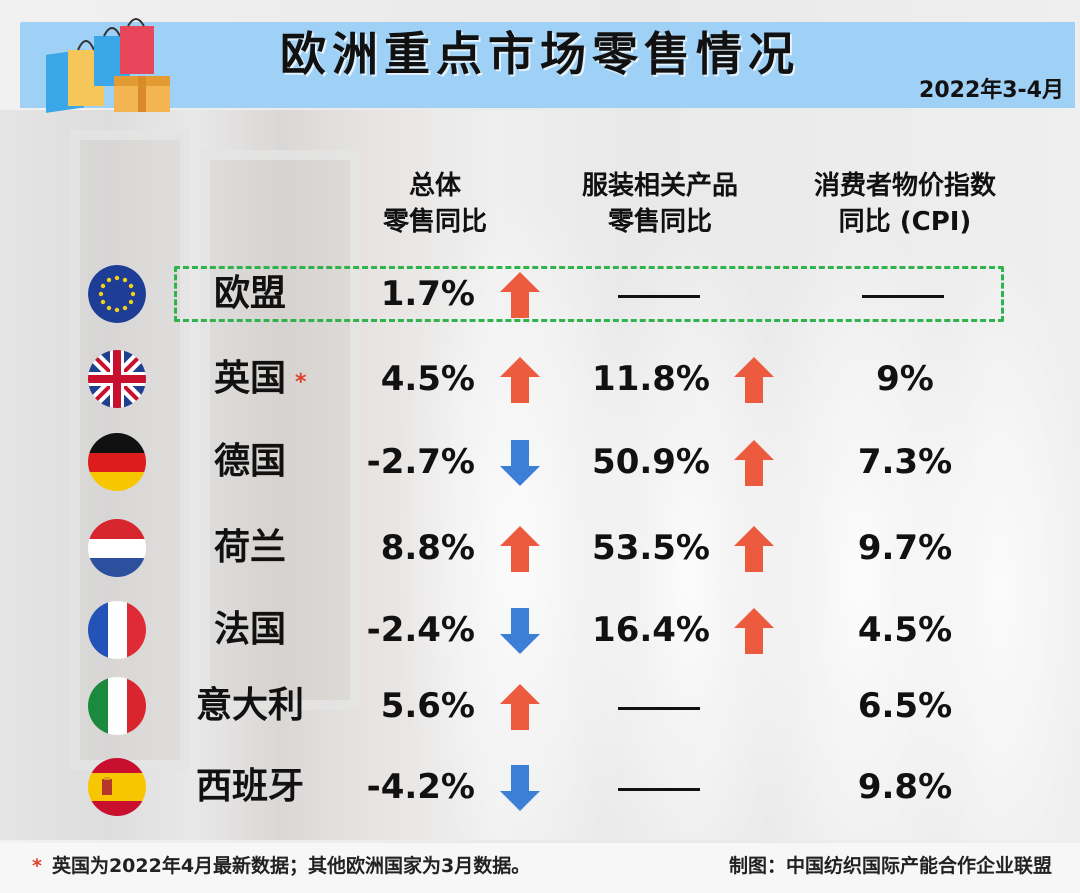 The image size is (1080, 893). What do you see at coordinates (420, 630) in the screenshot?
I see `retail-value: -2.4%` at bounding box center [420, 630].